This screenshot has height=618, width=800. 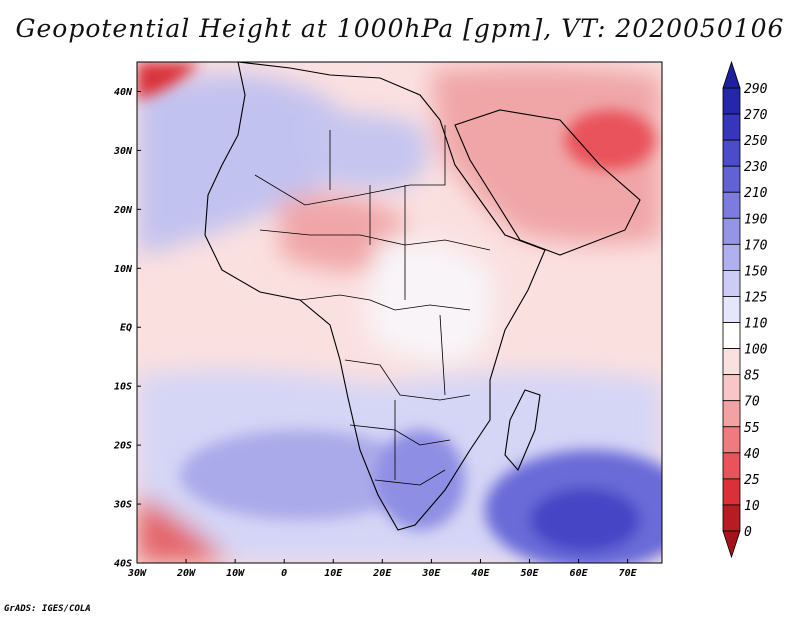 What do you see at coordinates (752, 506) in the screenshot?
I see `colorbar-label: 10` at bounding box center [752, 506].